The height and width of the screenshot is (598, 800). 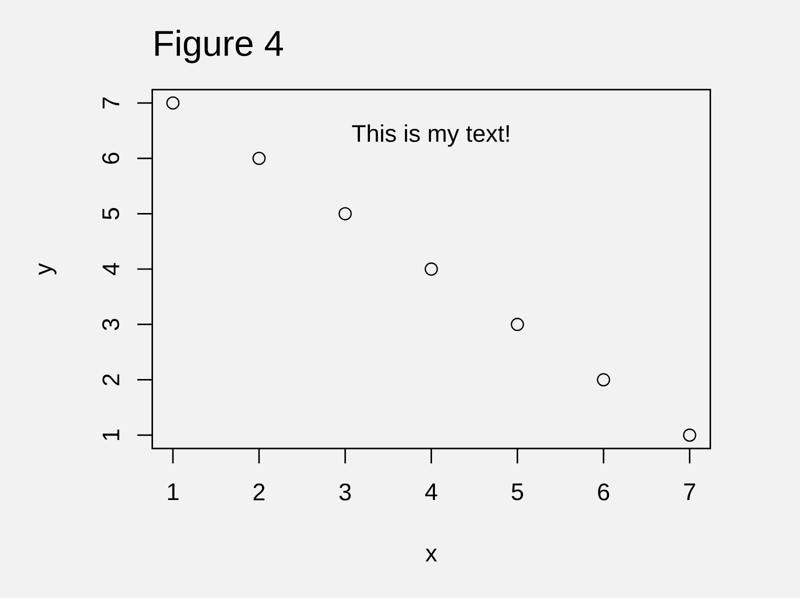 I want to click on x-tick-label: 7, so click(x=690, y=492).